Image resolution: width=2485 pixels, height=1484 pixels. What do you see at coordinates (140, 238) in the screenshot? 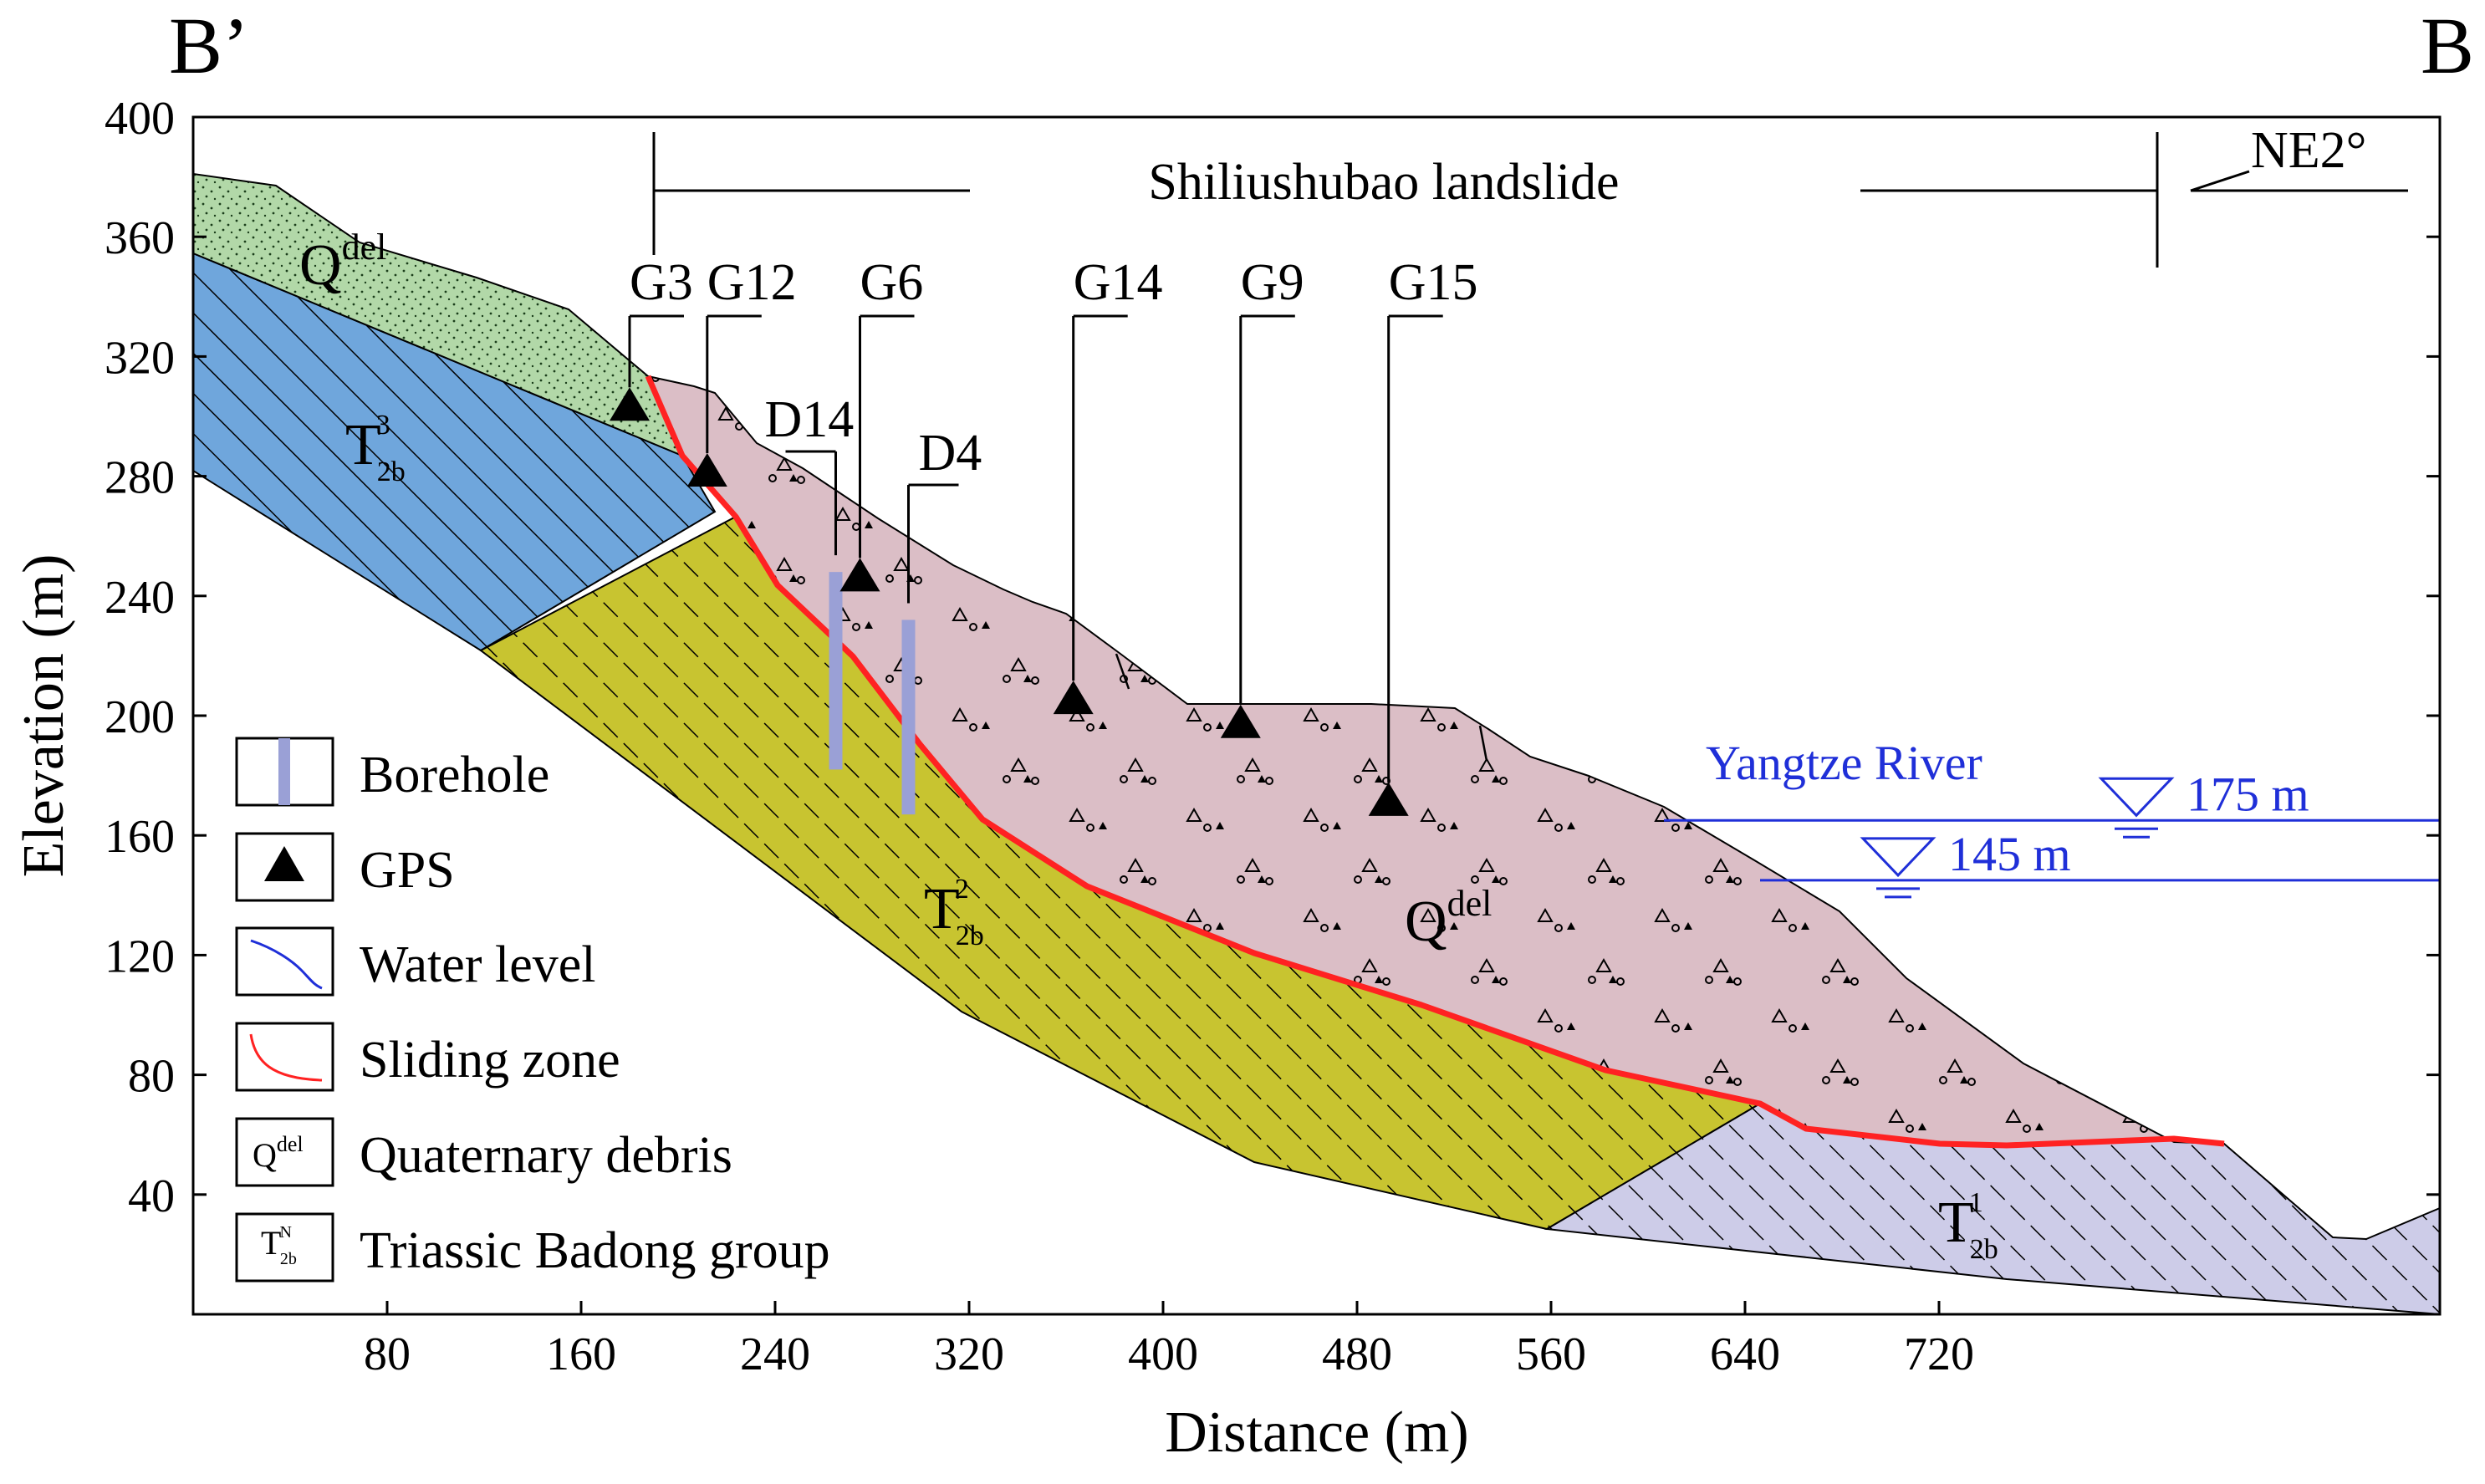
I see `y-tick-label: 360` at bounding box center [140, 238].